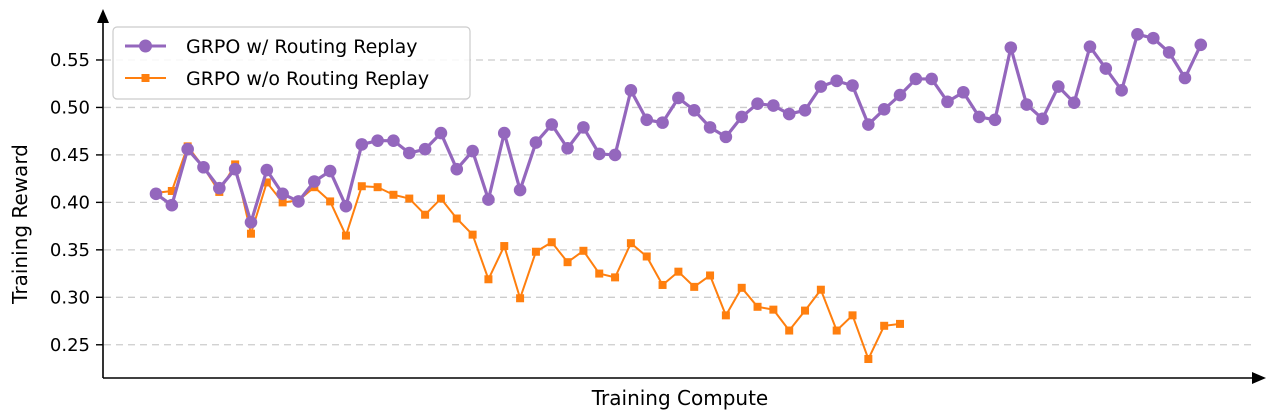 This screenshot has height=412, width=1272. I want to click on legend-label-1: GRPO w/o Routing Replay, so click(307, 79).